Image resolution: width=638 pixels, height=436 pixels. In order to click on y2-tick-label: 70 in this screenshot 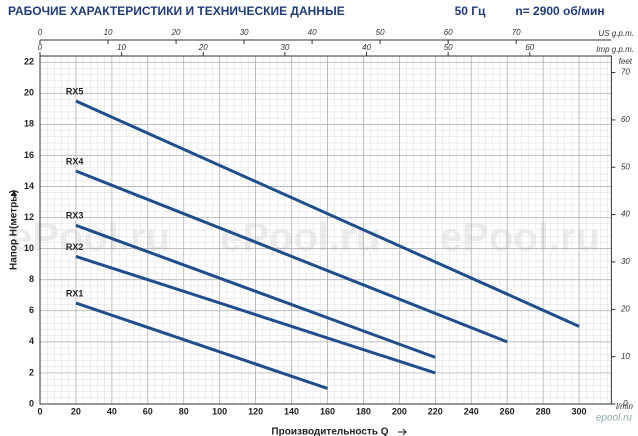, I will do `click(625, 72)`.